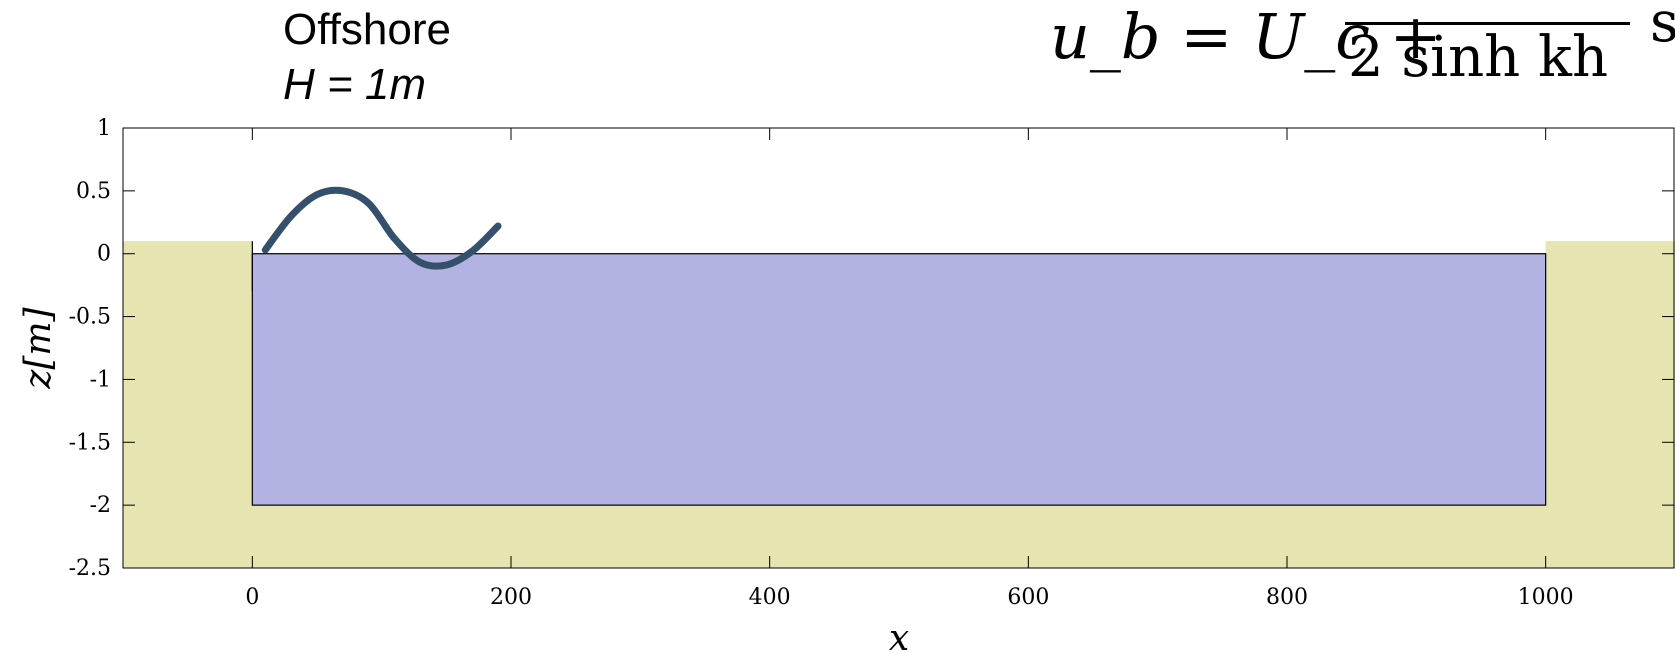 Image resolution: width=1675 pixels, height=653 pixels. I want to click on x-axis-label: x, so click(899, 635).